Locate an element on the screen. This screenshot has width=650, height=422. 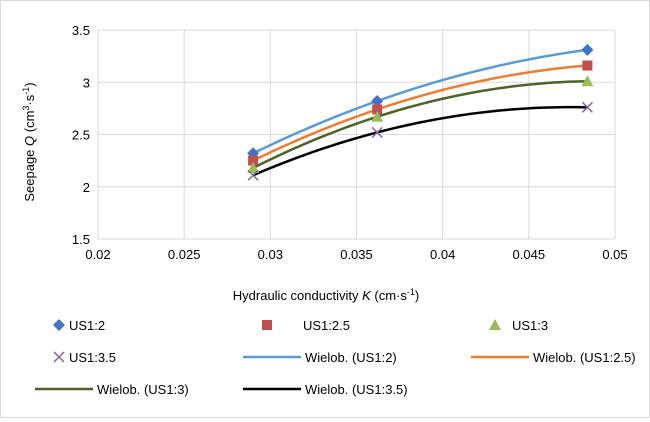
legend-label: US1:3.5 is located at coordinates (92, 357).